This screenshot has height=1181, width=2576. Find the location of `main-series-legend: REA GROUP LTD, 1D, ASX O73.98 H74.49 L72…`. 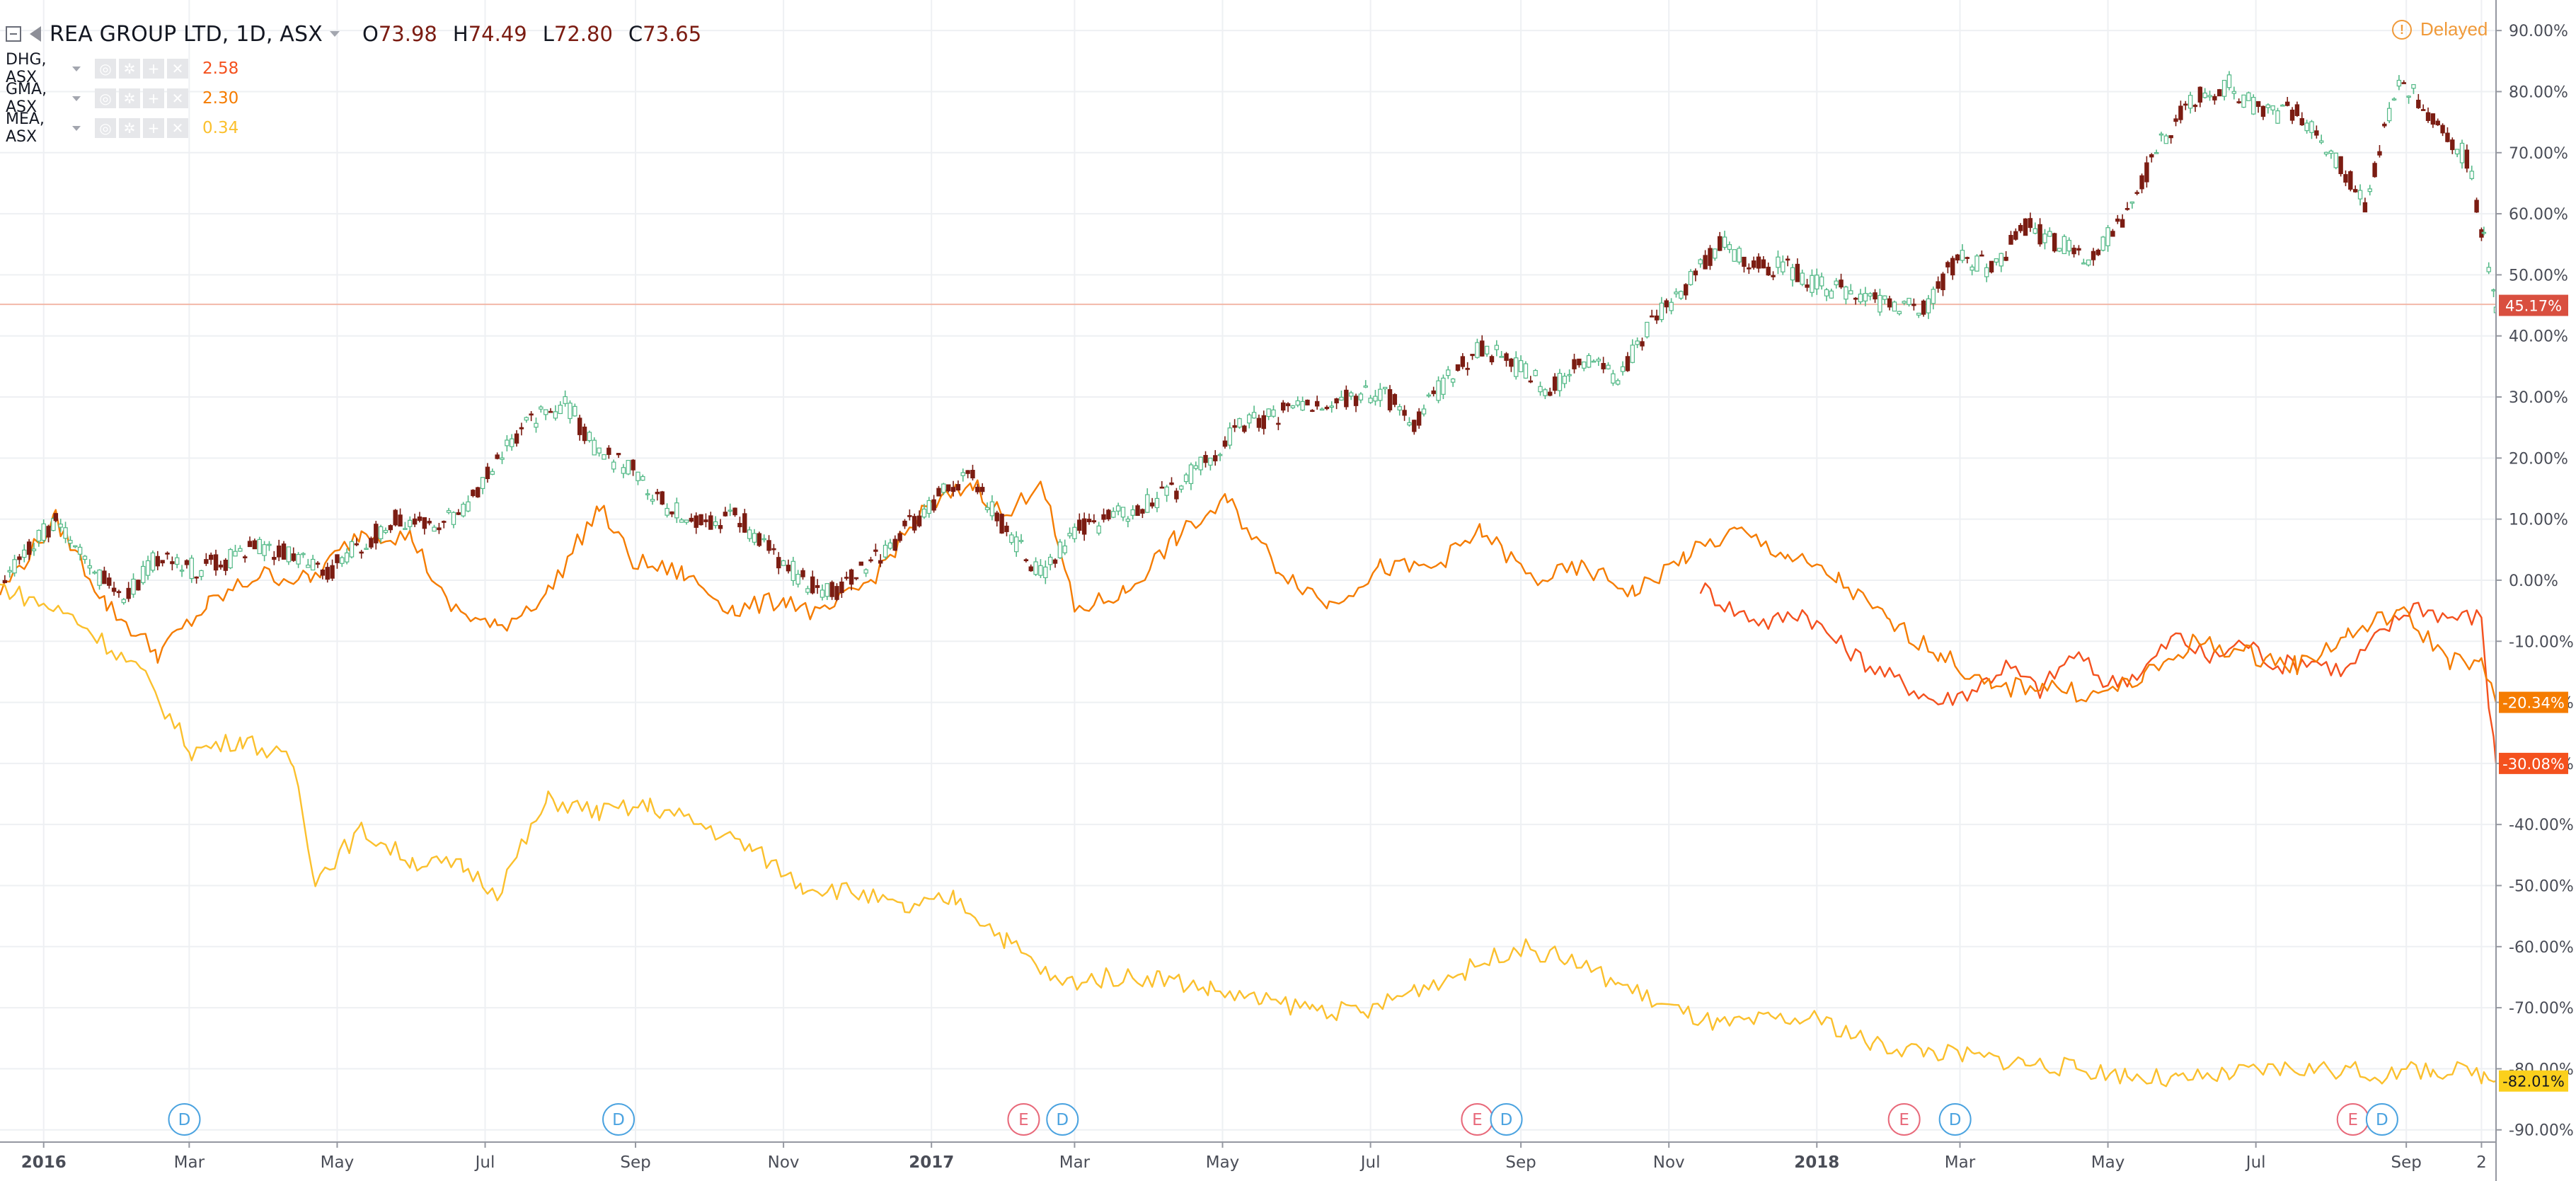

main-series-legend: REA GROUP LTD, 1D, ASX O73.98 H74.49 L72… is located at coordinates (362, 34).